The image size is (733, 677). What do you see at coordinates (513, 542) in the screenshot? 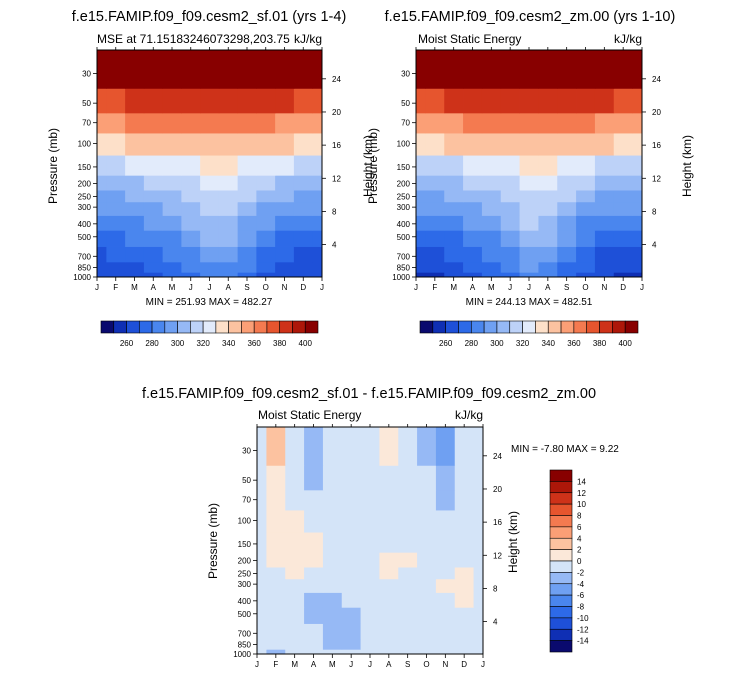
I see `panel-3-ylabel-right: Height (km)` at bounding box center [513, 542].